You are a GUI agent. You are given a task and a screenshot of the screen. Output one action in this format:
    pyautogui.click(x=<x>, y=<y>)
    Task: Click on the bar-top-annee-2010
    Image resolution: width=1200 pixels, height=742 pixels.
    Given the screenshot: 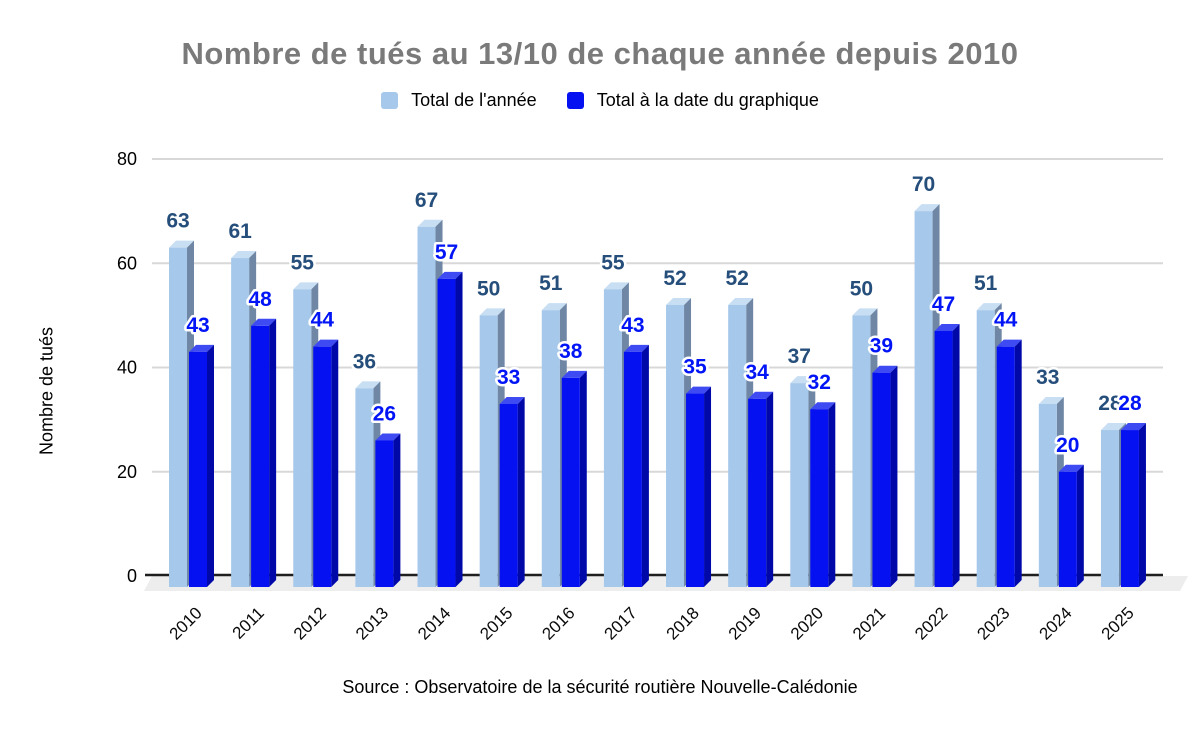 What is the action you would take?
    pyautogui.click(x=181, y=244)
    